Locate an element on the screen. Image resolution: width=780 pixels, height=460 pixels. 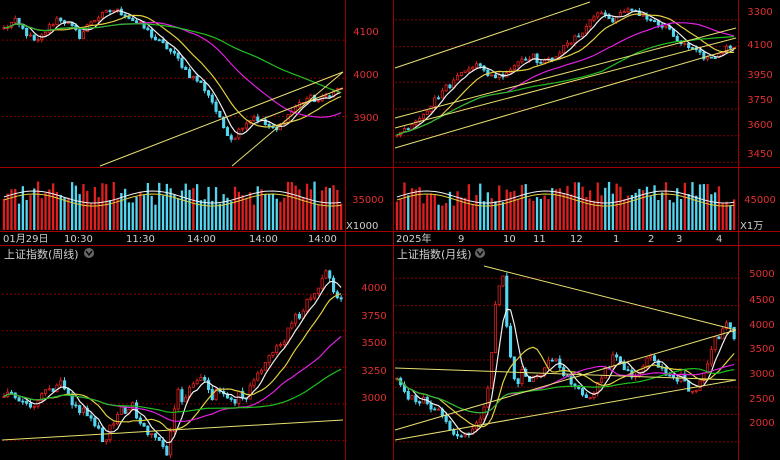
br-y-tick: 4500 is located at coordinates (761, 300).